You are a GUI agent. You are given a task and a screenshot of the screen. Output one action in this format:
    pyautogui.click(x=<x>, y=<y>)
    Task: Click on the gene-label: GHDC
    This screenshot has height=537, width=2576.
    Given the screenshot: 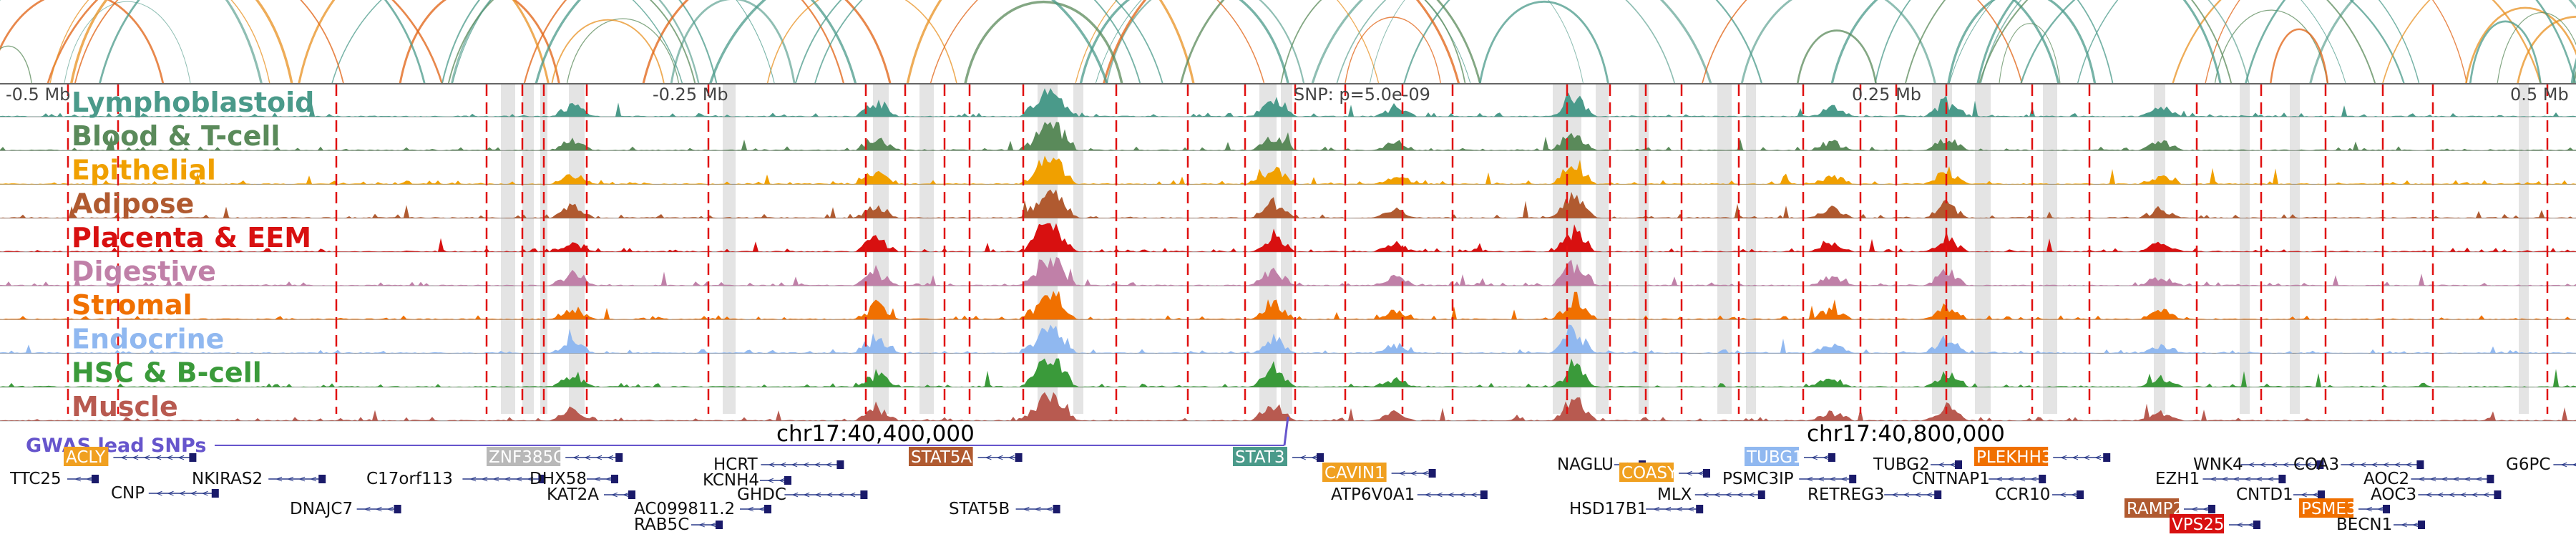 What is the action you would take?
    pyautogui.click(x=761, y=494)
    